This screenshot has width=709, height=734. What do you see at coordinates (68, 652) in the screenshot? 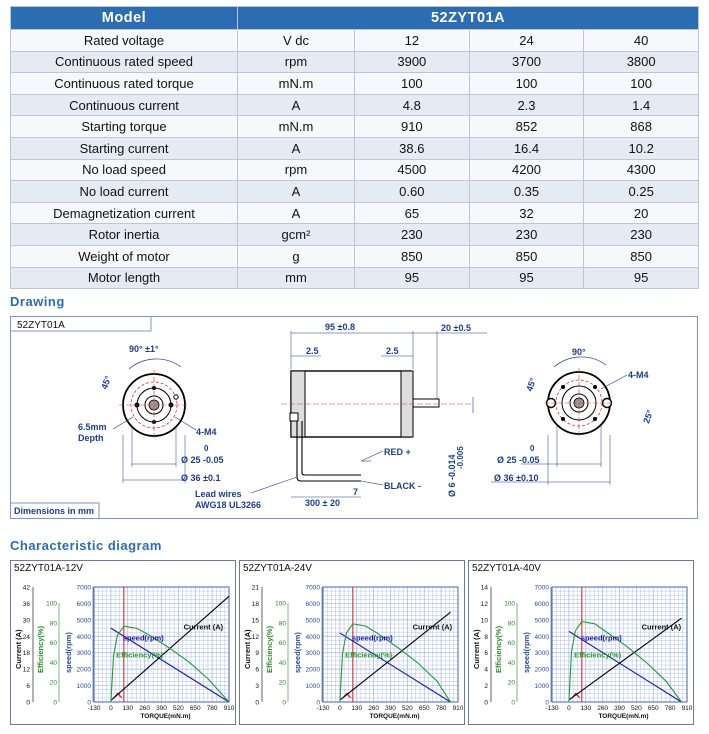
I see `speed-axis-label: speed(rpm)` at bounding box center [68, 652].